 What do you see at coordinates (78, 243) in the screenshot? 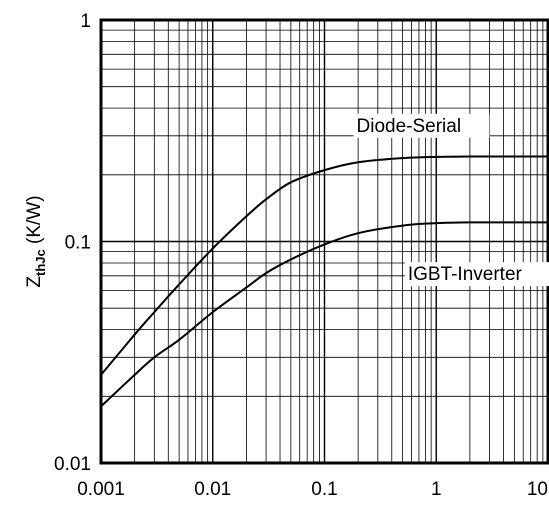
I see `y-tick-label: 0.1` at bounding box center [78, 243].